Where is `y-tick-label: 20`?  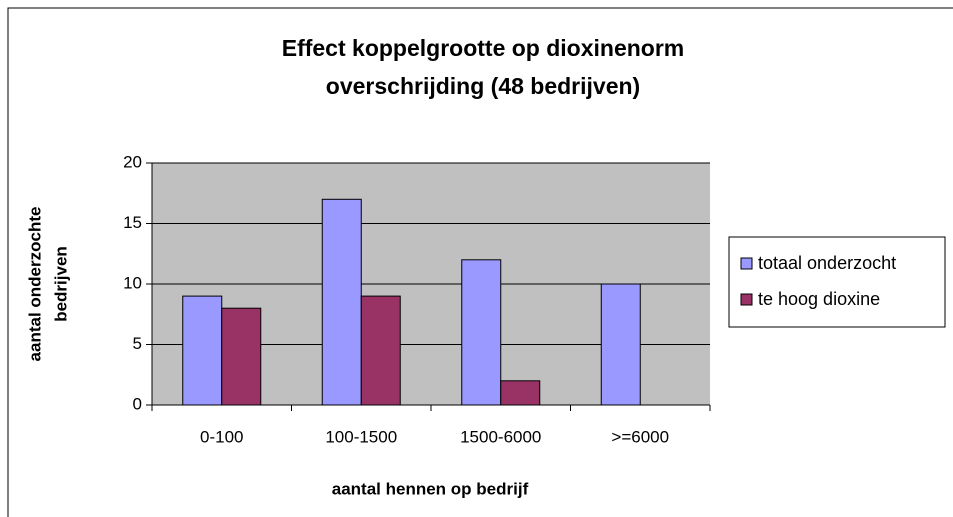 y-tick-label: 20 is located at coordinates (132, 161).